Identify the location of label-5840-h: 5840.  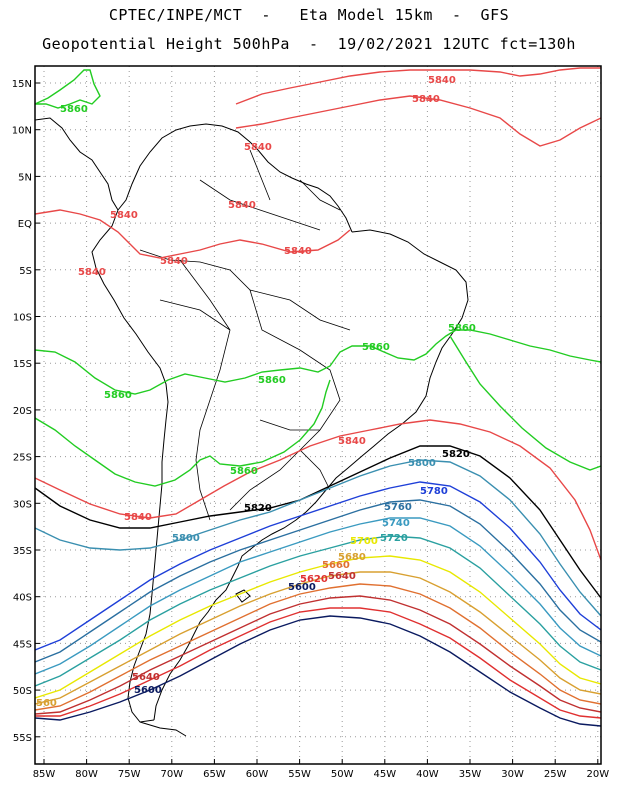
(298, 251).